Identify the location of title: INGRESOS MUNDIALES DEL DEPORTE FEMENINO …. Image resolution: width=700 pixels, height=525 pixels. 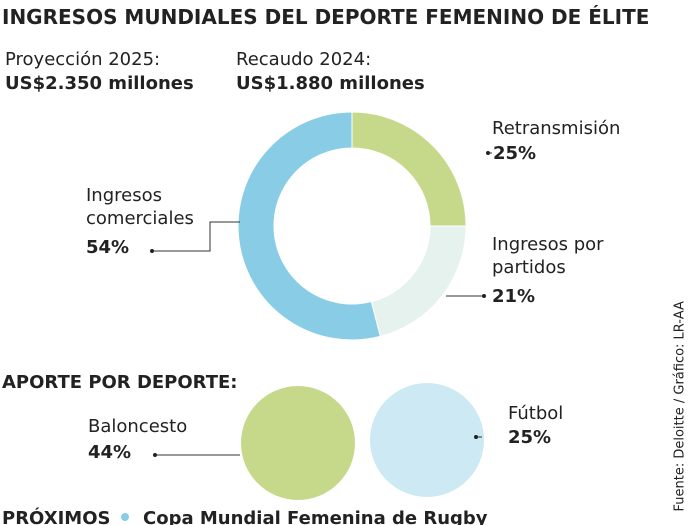
(326, 17).